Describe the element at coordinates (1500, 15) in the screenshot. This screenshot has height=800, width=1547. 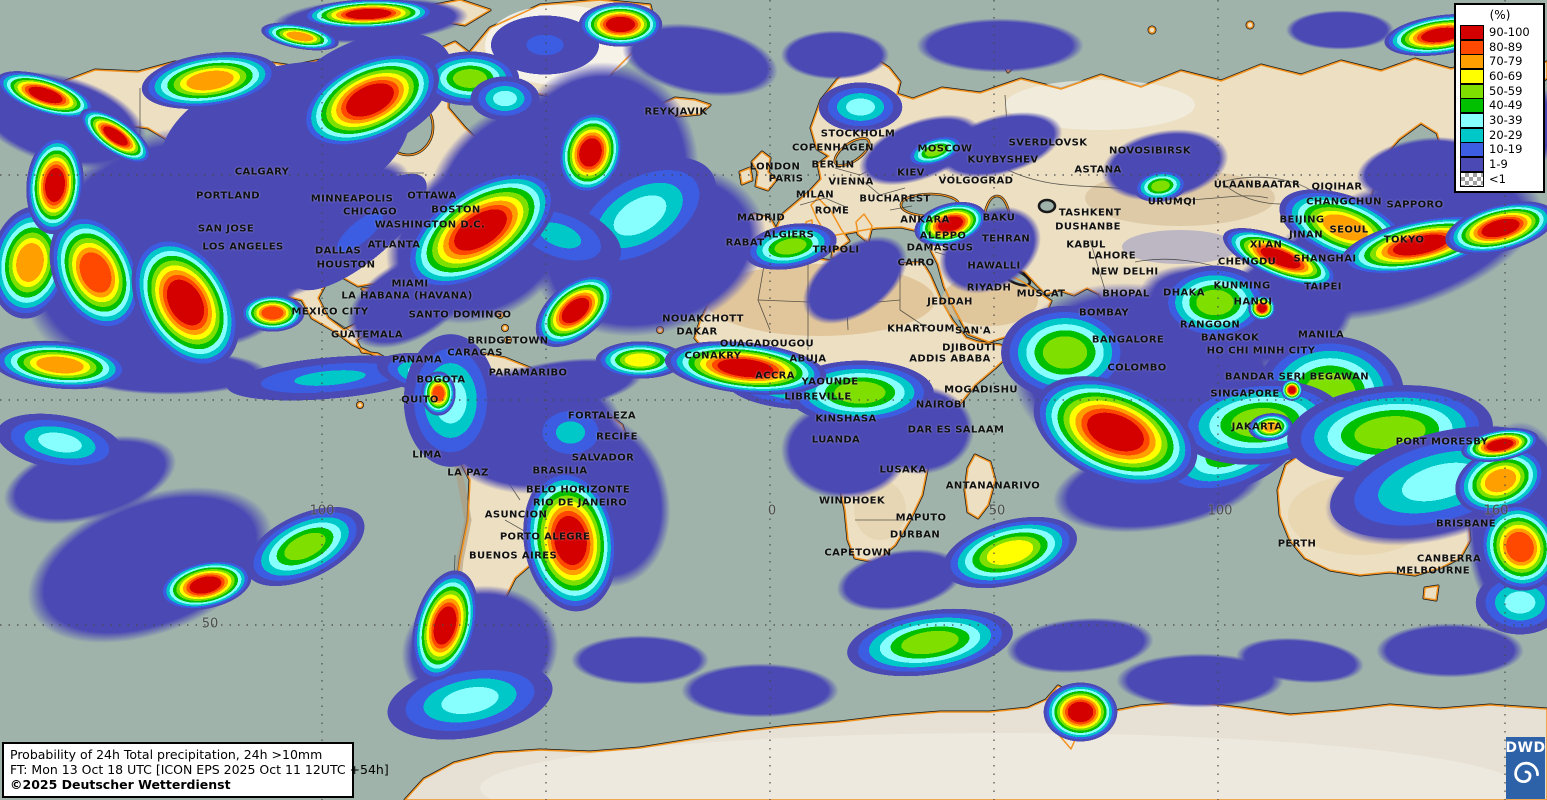
I see `legend-title: (%)` at that location.